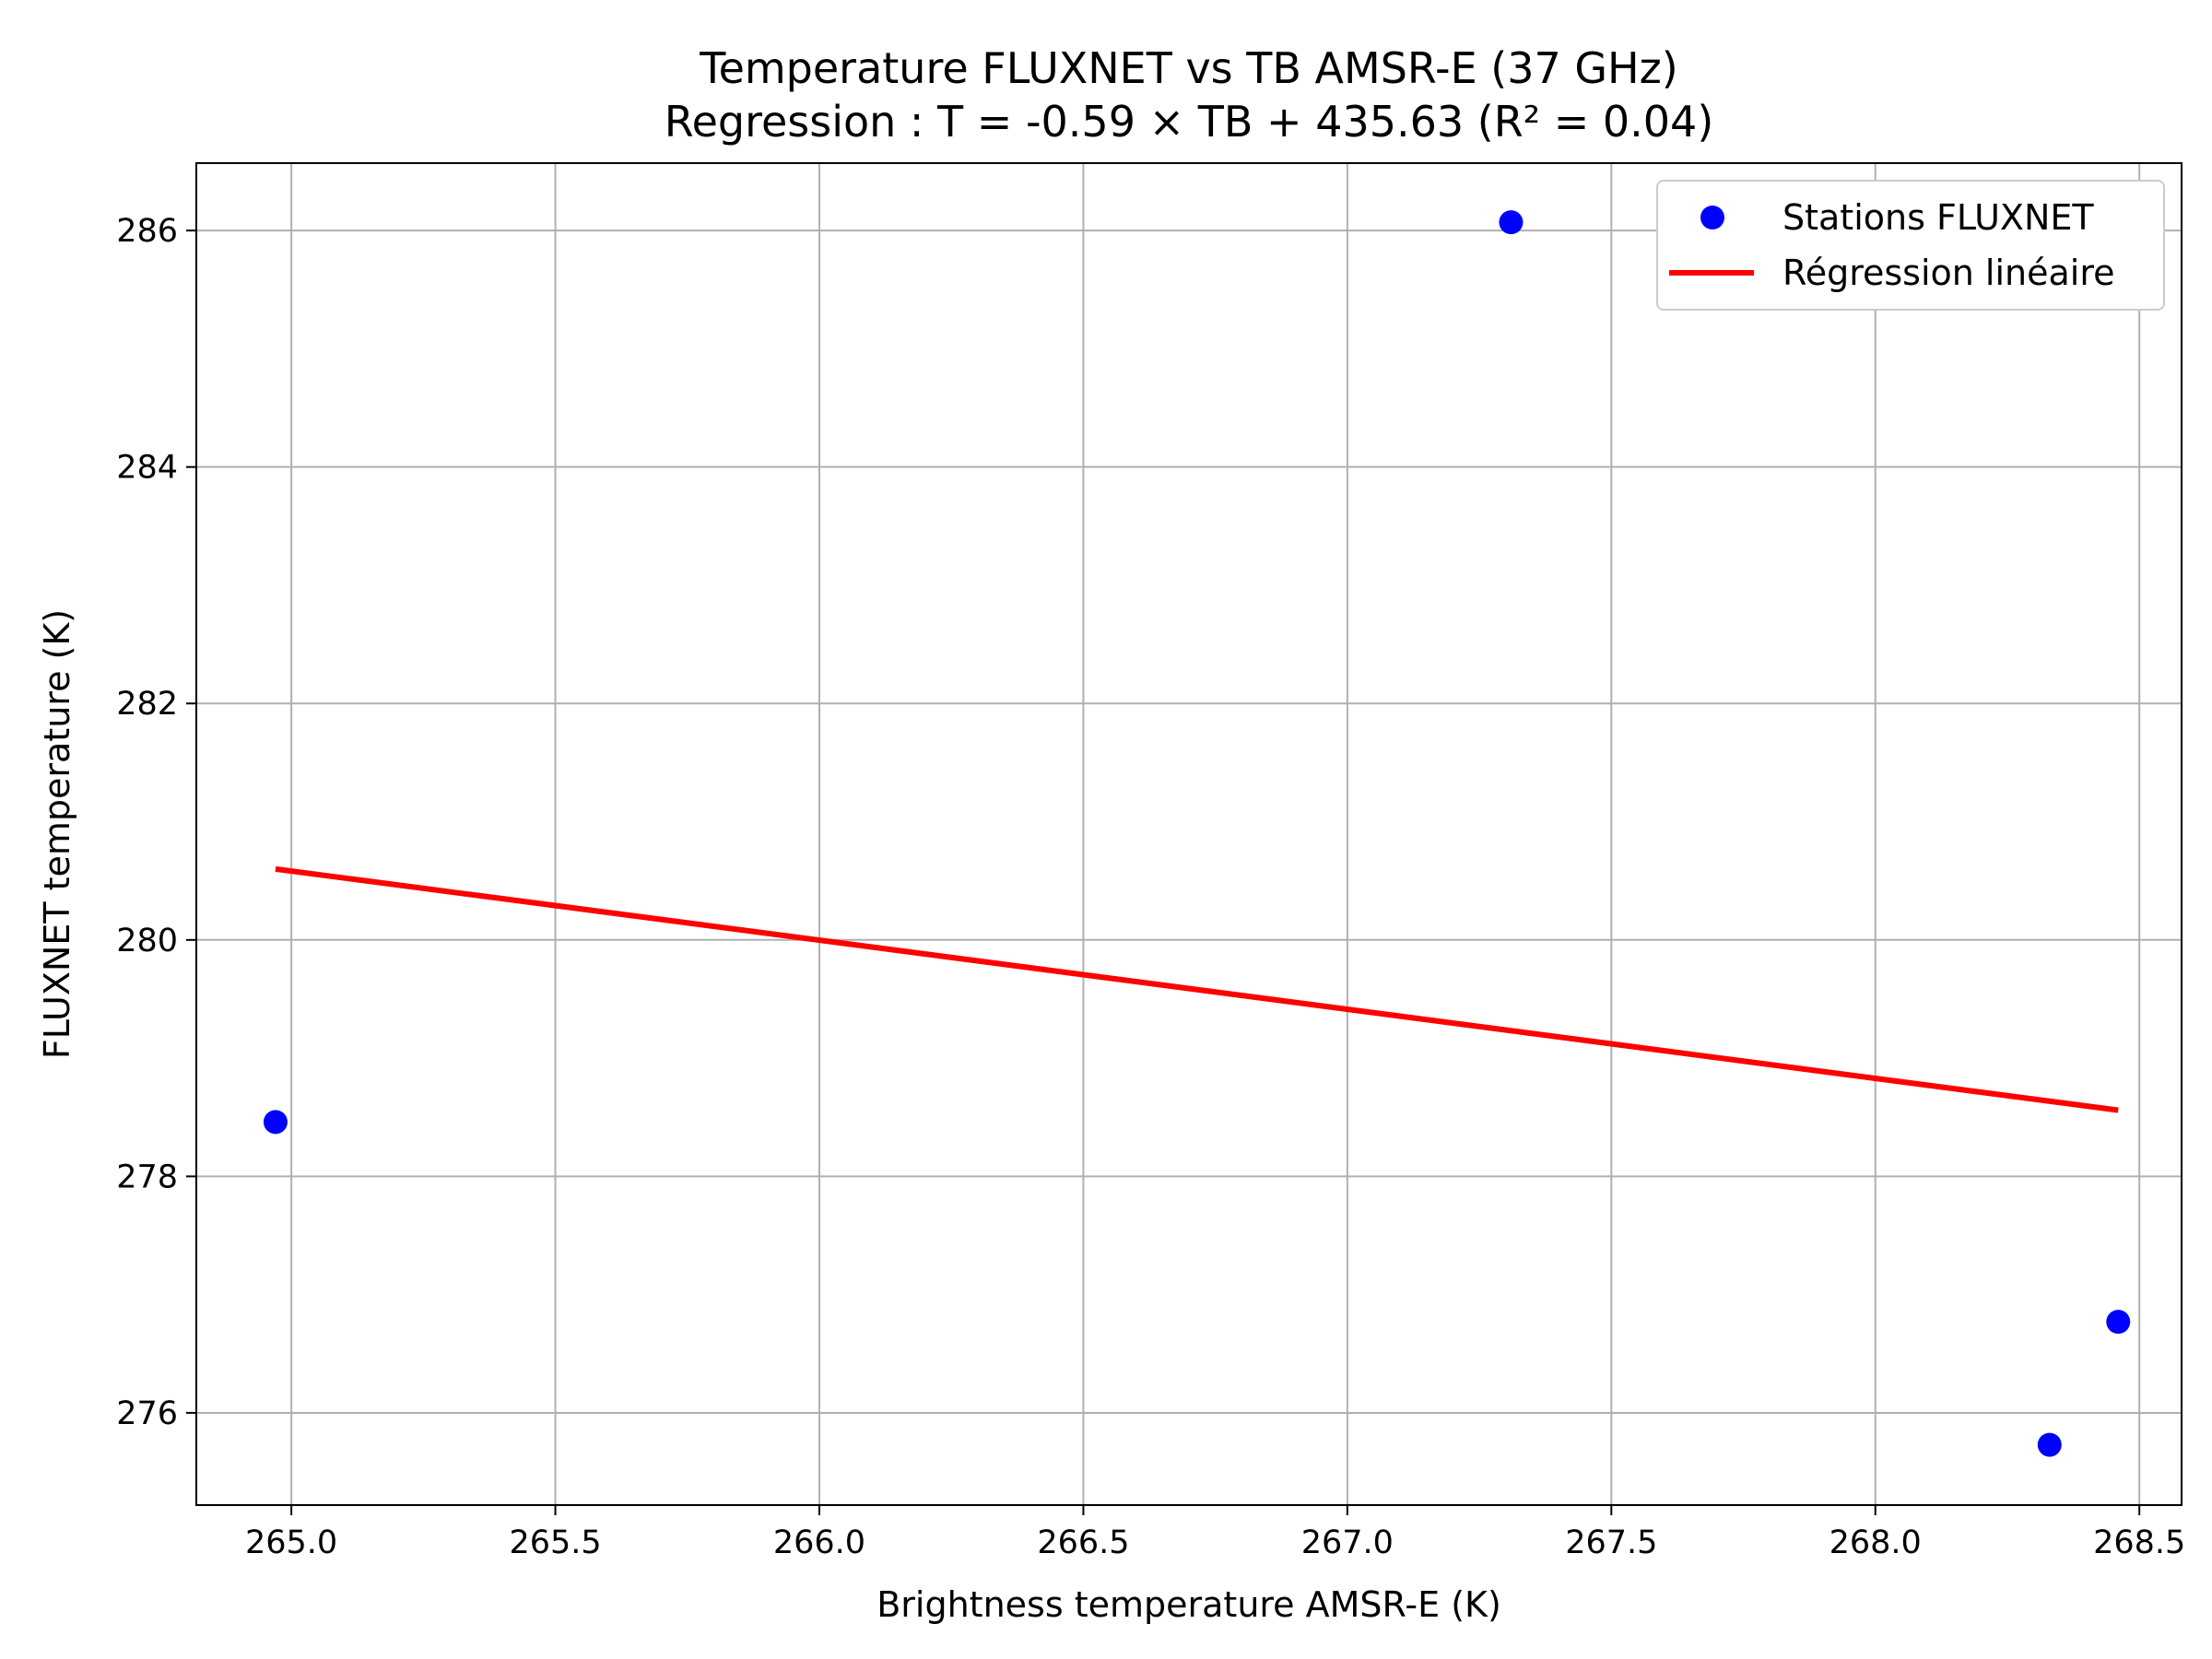 The image size is (2212, 1659). What do you see at coordinates (291, 1542) in the screenshot?
I see `x-tick-label: 265.0` at bounding box center [291, 1542].